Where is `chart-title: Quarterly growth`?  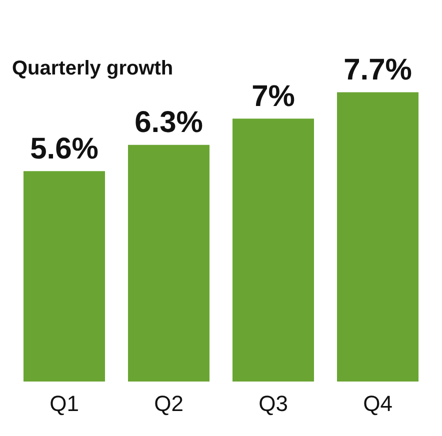
chart-title: Quarterly growth is located at coordinates (93, 69).